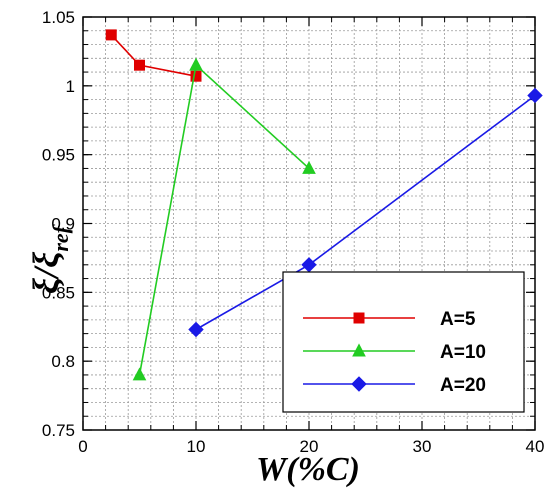 This screenshot has height=493, width=550. I want to click on y-axis-title-group: ξ/ξref, so click(49, 258).